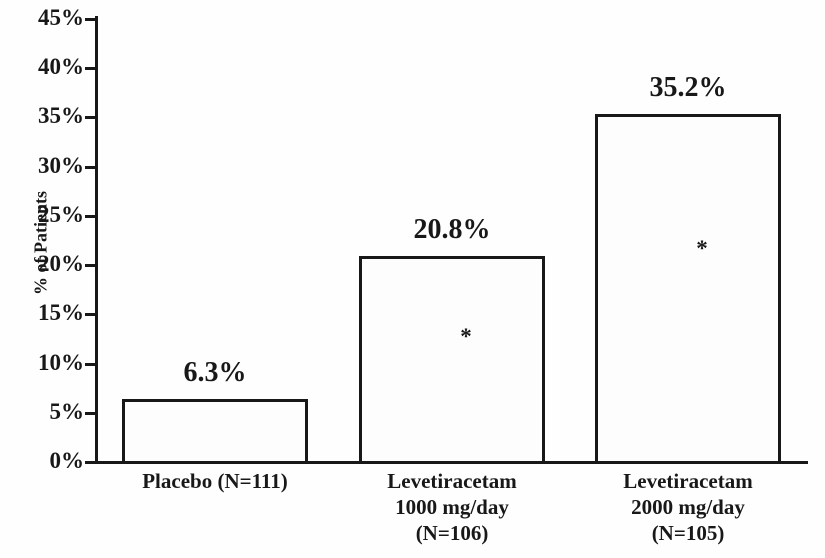 This screenshot has width=825, height=558. What do you see at coordinates (61, 116) in the screenshot?
I see `y-tick-label: 35%` at bounding box center [61, 116].